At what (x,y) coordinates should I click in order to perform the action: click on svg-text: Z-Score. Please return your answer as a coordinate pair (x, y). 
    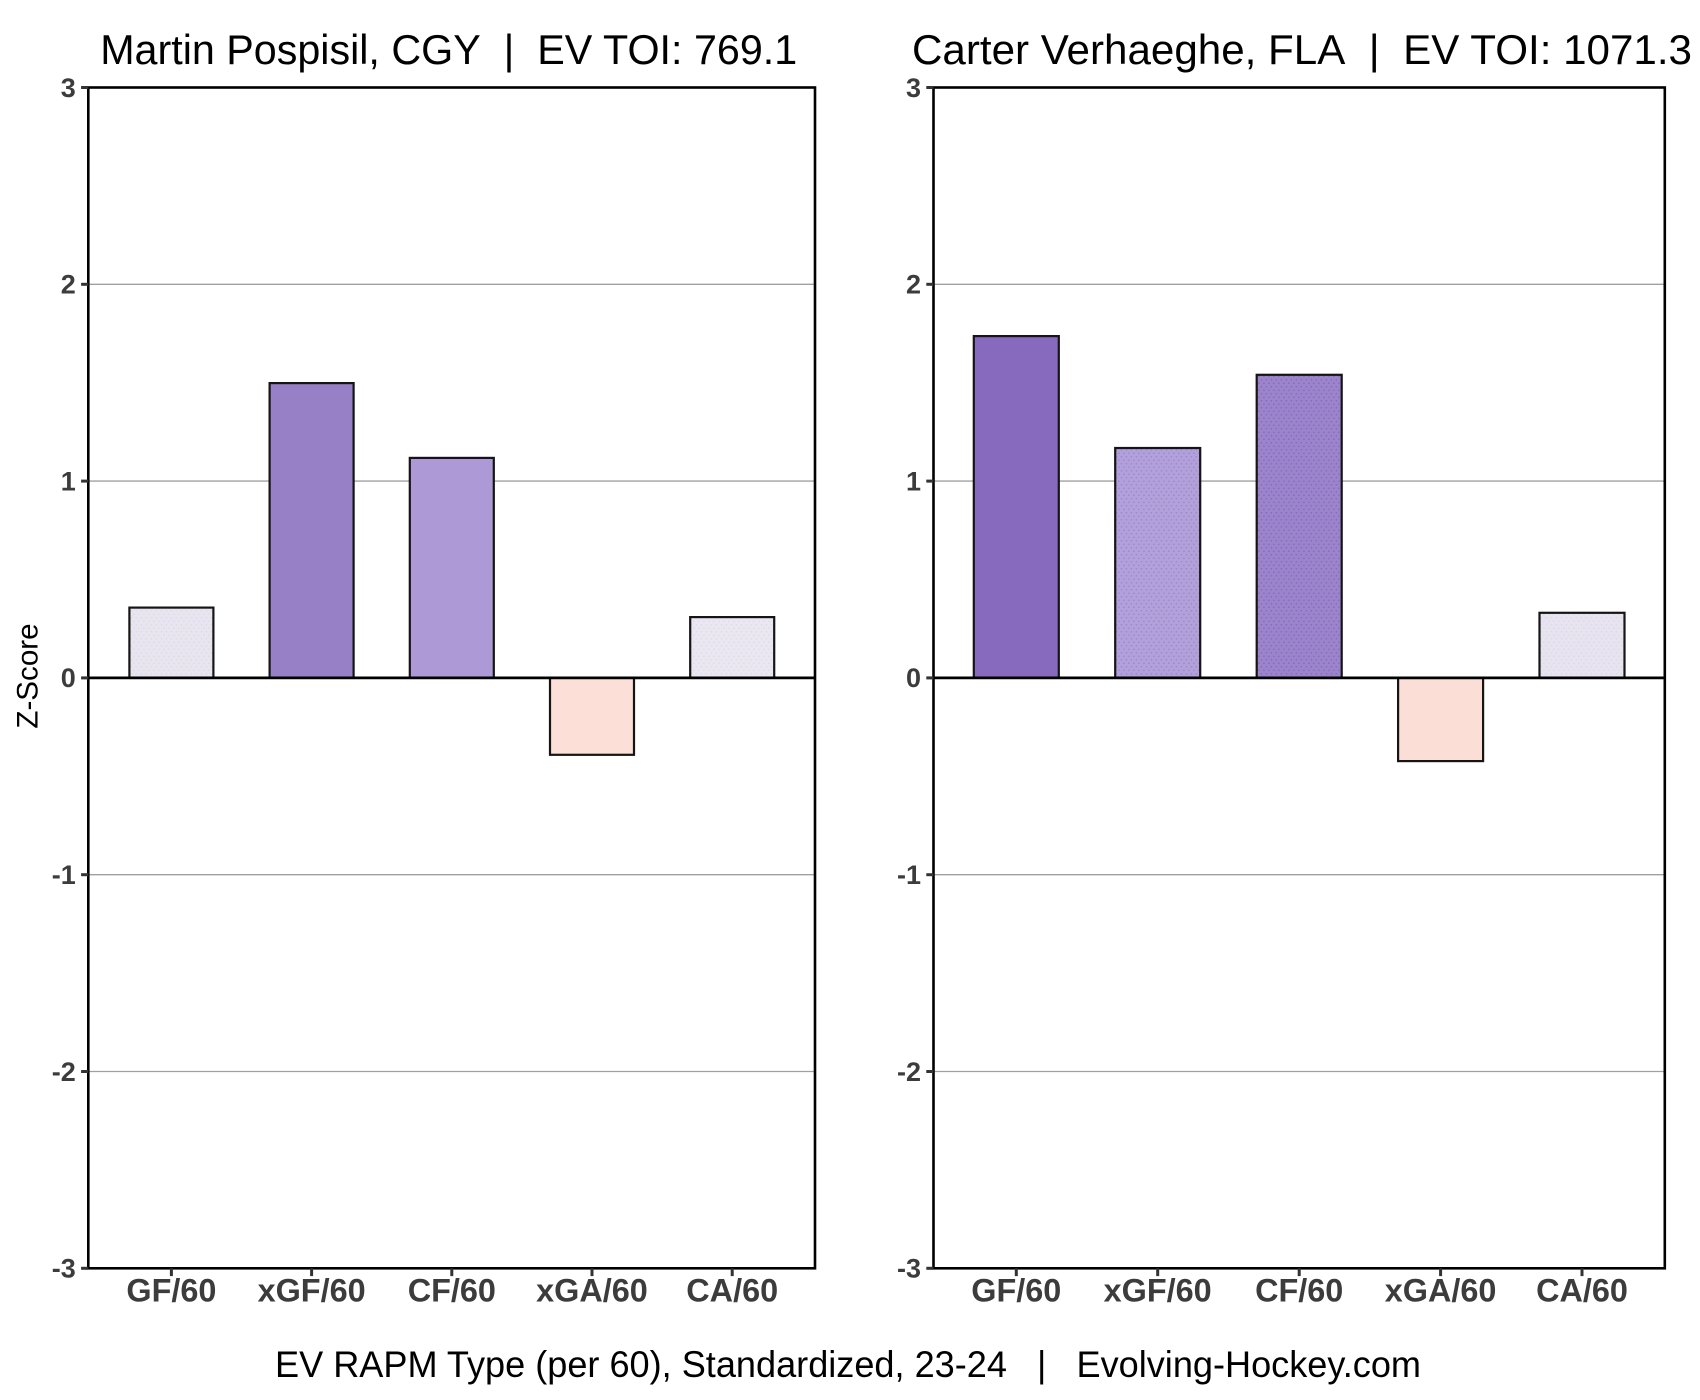
    Looking at the image, I should click on (28, 675).